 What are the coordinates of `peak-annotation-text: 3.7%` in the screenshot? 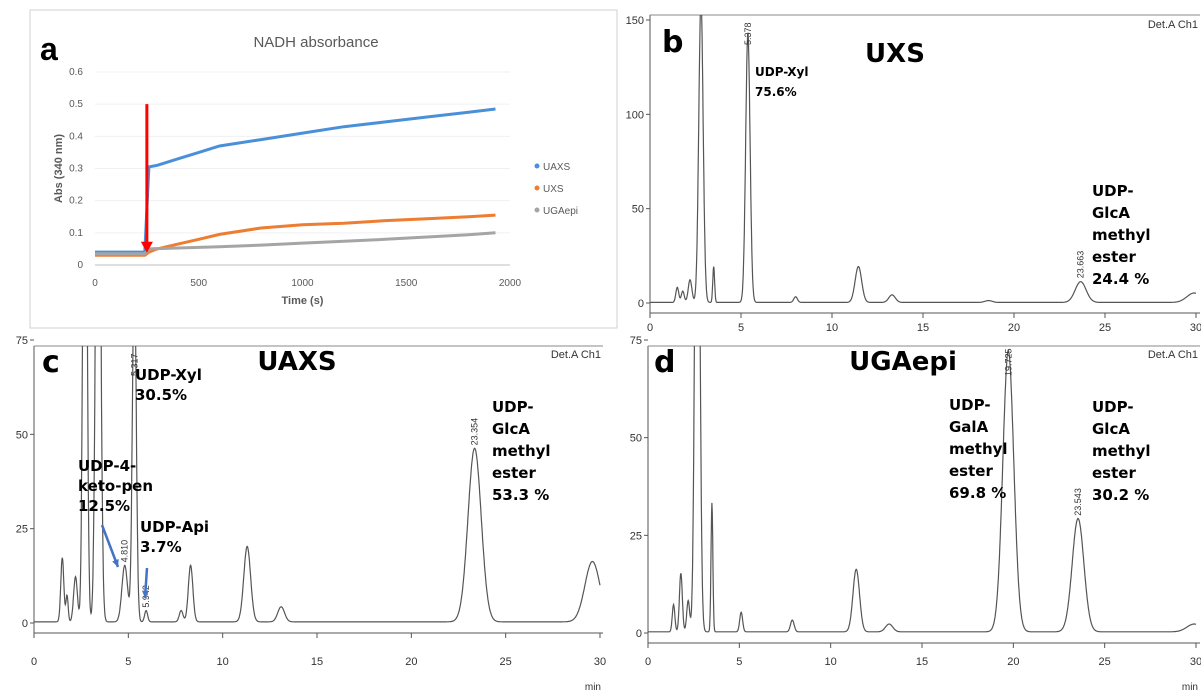 It's located at (161, 547).